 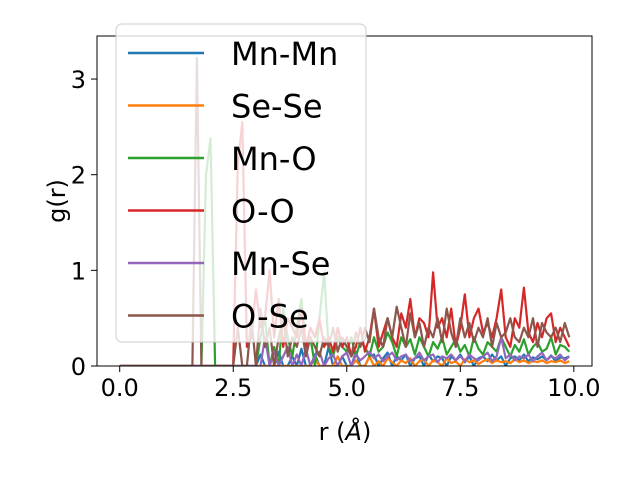 I want to click on x-axis-label-text: r (, so click(x=332, y=432).